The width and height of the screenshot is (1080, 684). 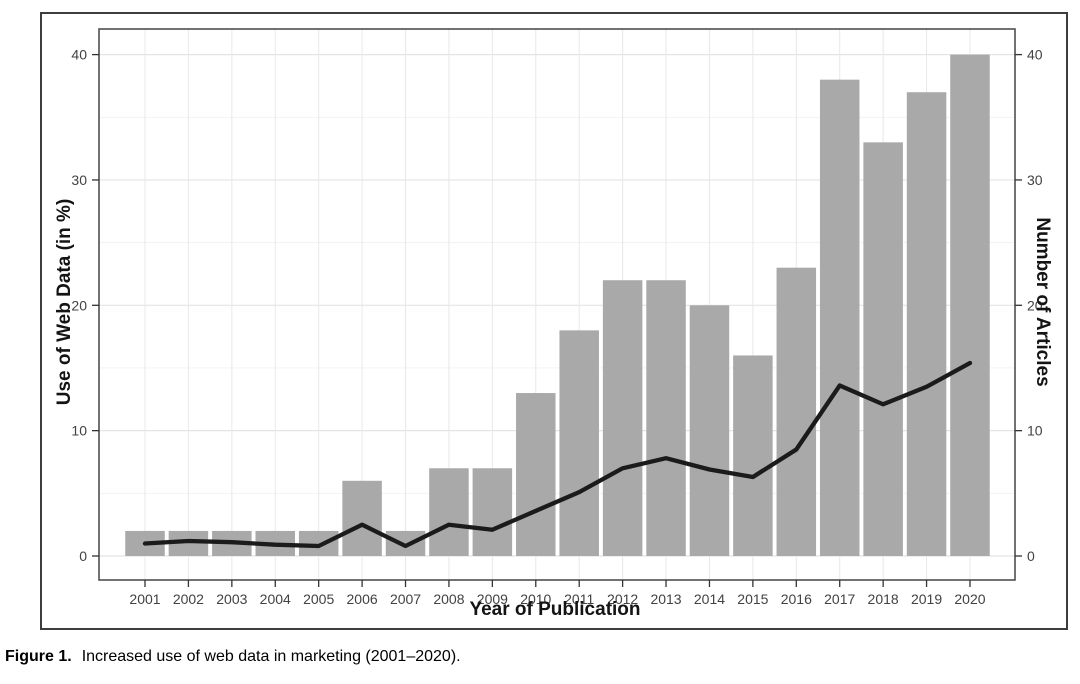 I want to click on right-tick-label: 30, so click(x=1035, y=180).